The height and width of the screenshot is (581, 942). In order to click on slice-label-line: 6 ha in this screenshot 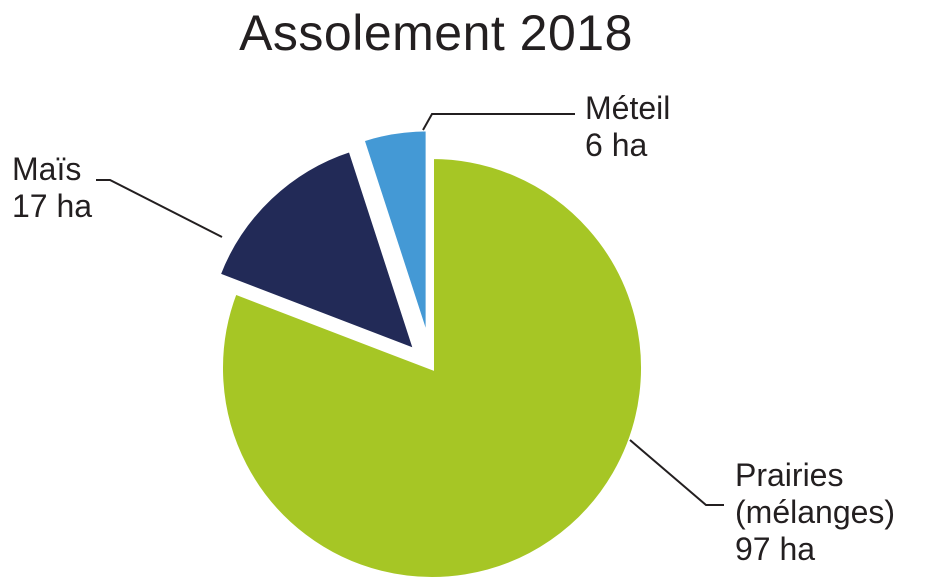, I will do `click(616, 145)`.